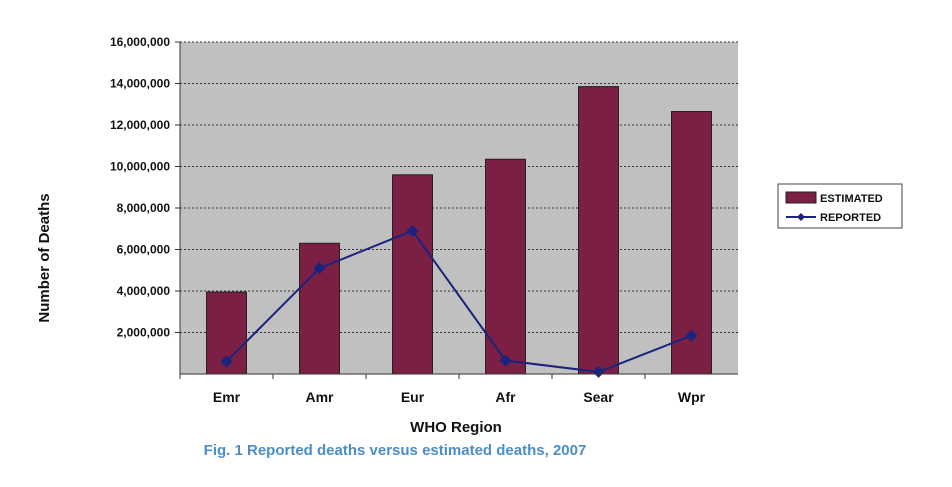 The width and height of the screenshot is (952, 487). What do you see at coordinates (319, 268) in the screenshot?
I see `point-reported-amr` at bounding box center [319, 268].